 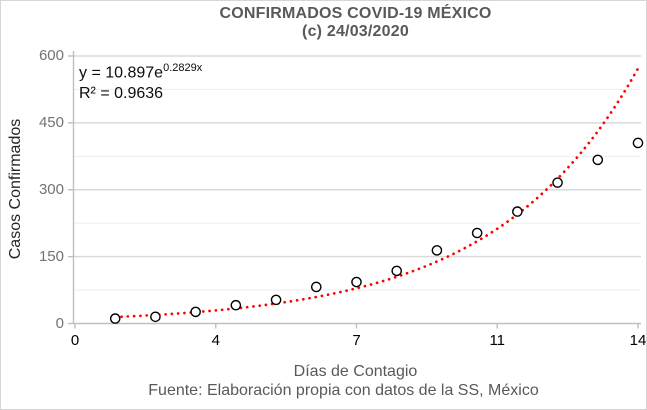 What do you see at coordinates (59, 323) in the screenshot?
I see `y-tick-label: 0` at bounding box center [59, 323].